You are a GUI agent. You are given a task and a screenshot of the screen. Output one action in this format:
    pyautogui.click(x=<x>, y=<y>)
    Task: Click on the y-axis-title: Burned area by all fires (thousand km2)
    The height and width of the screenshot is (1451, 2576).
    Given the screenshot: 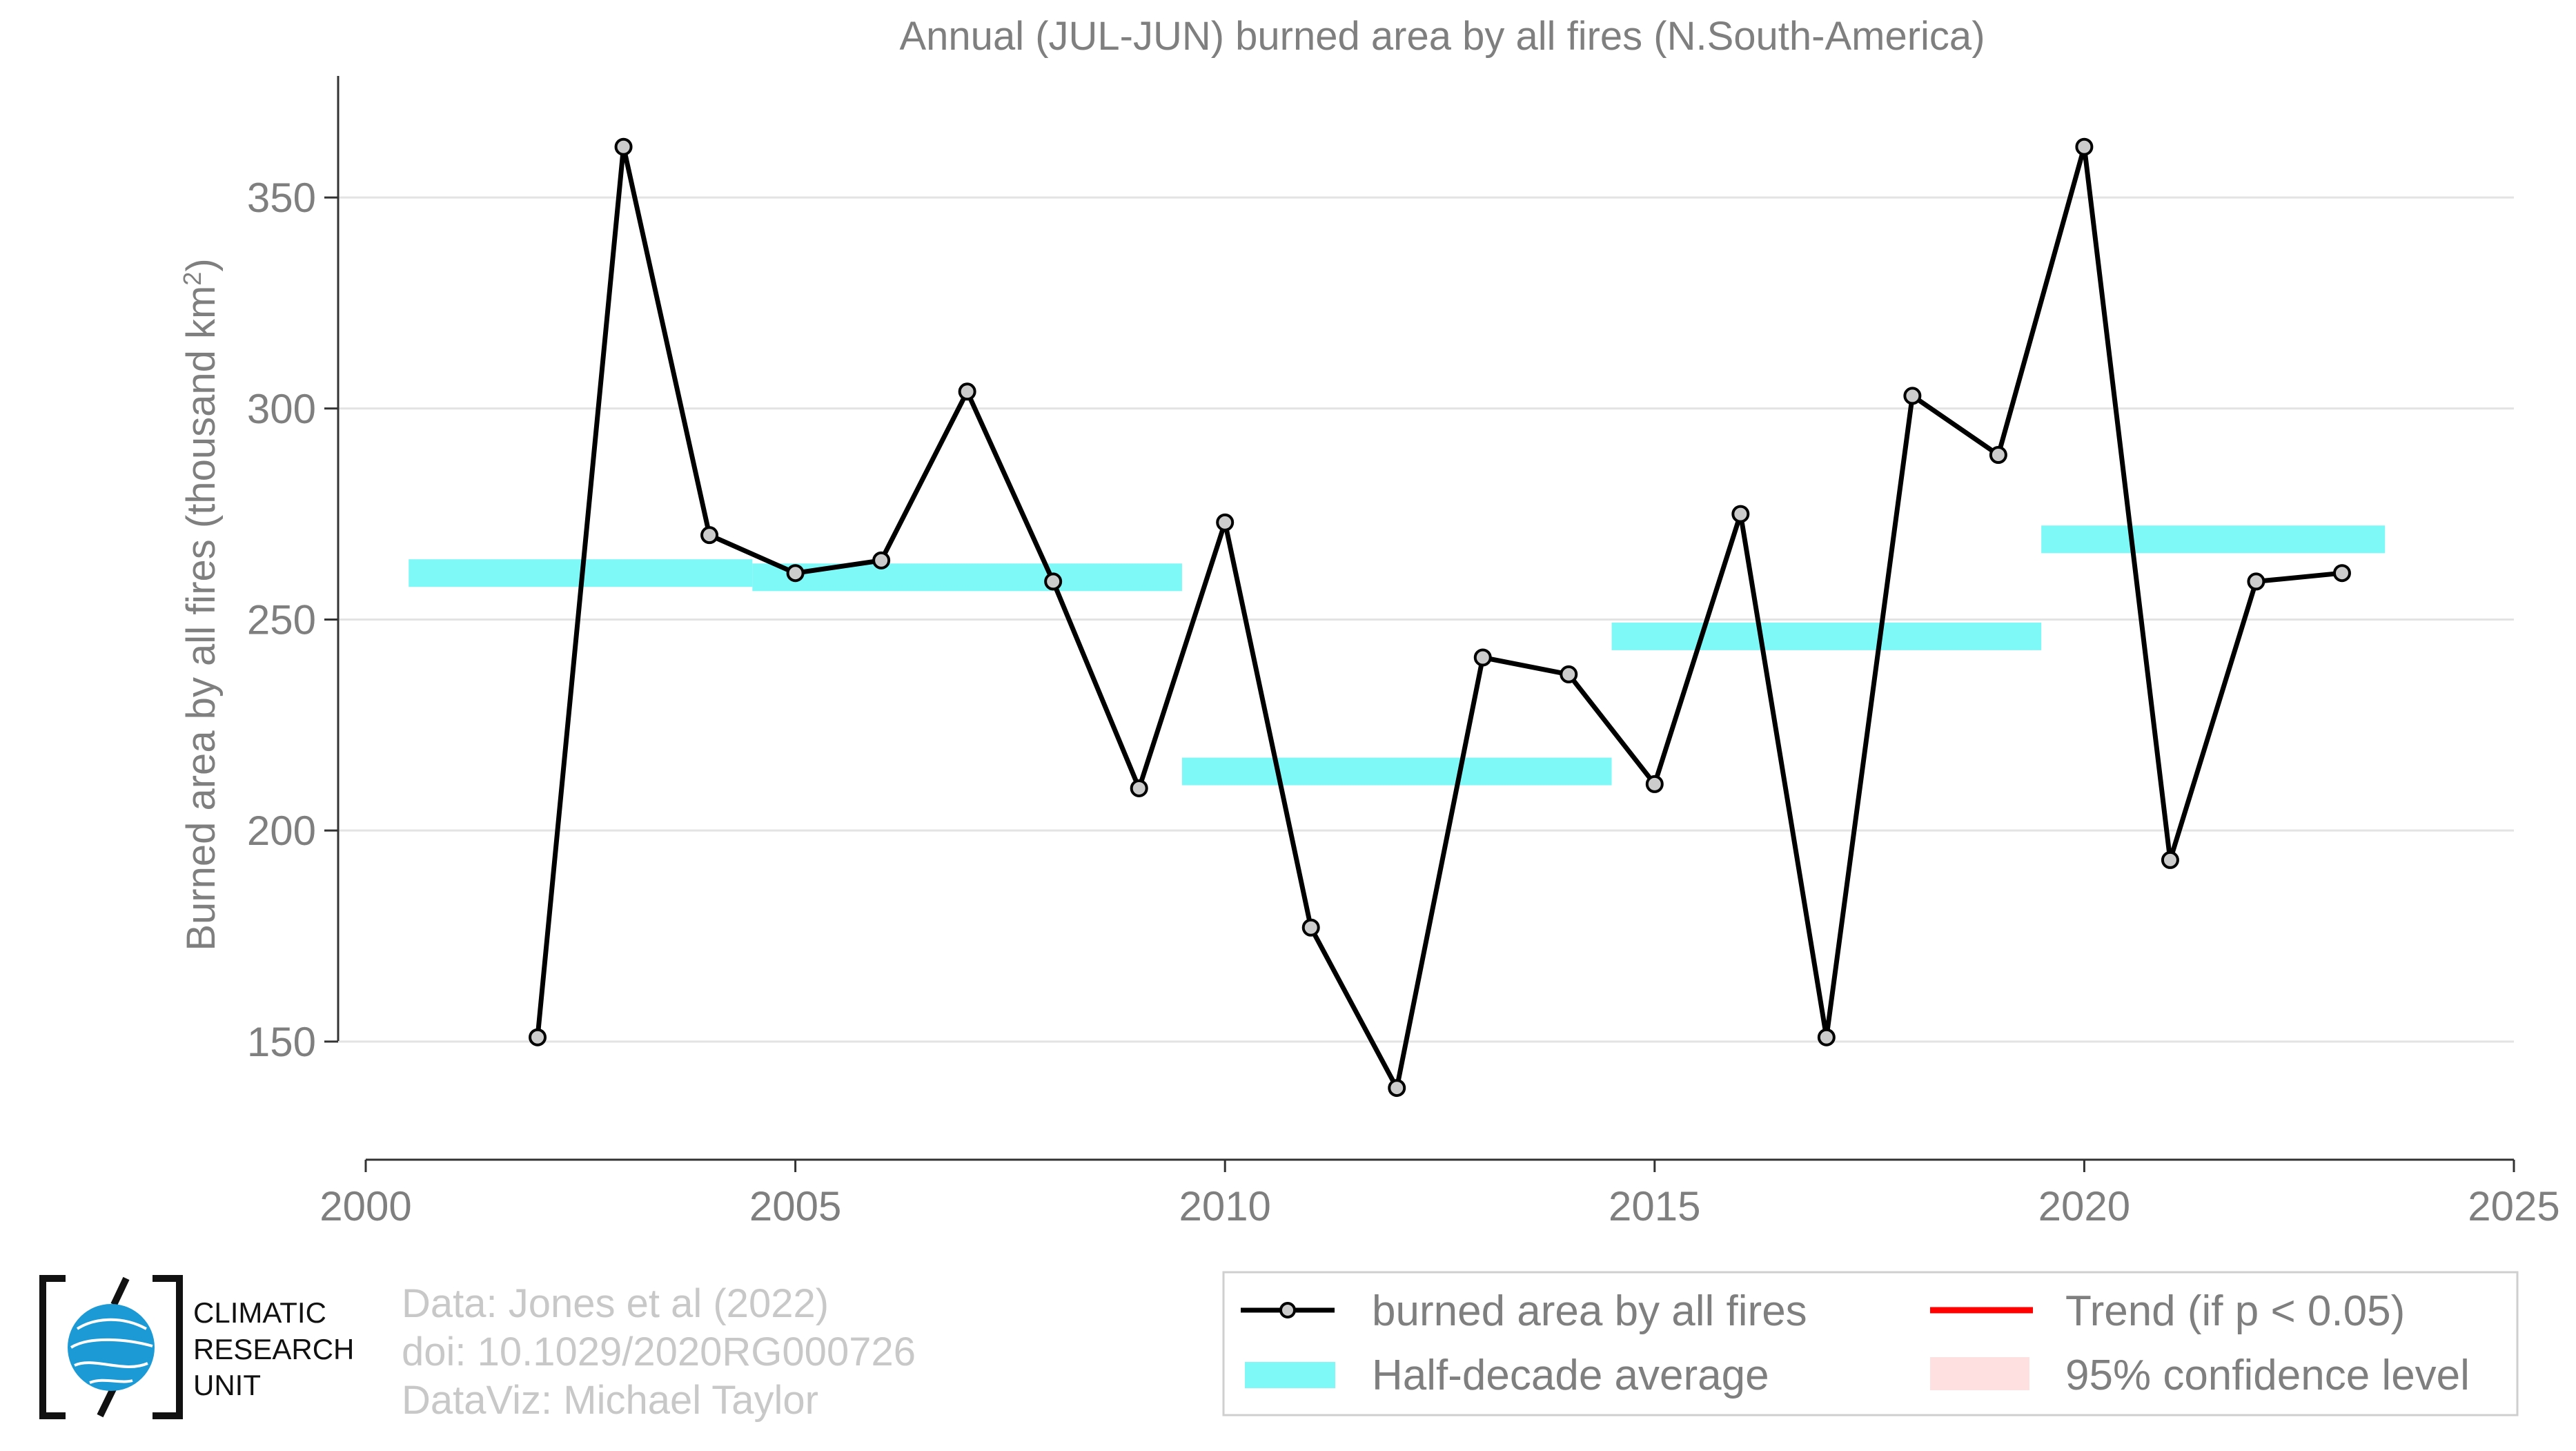 What is the action you would take?
    pyautogui.click(x=201, y=604)
    